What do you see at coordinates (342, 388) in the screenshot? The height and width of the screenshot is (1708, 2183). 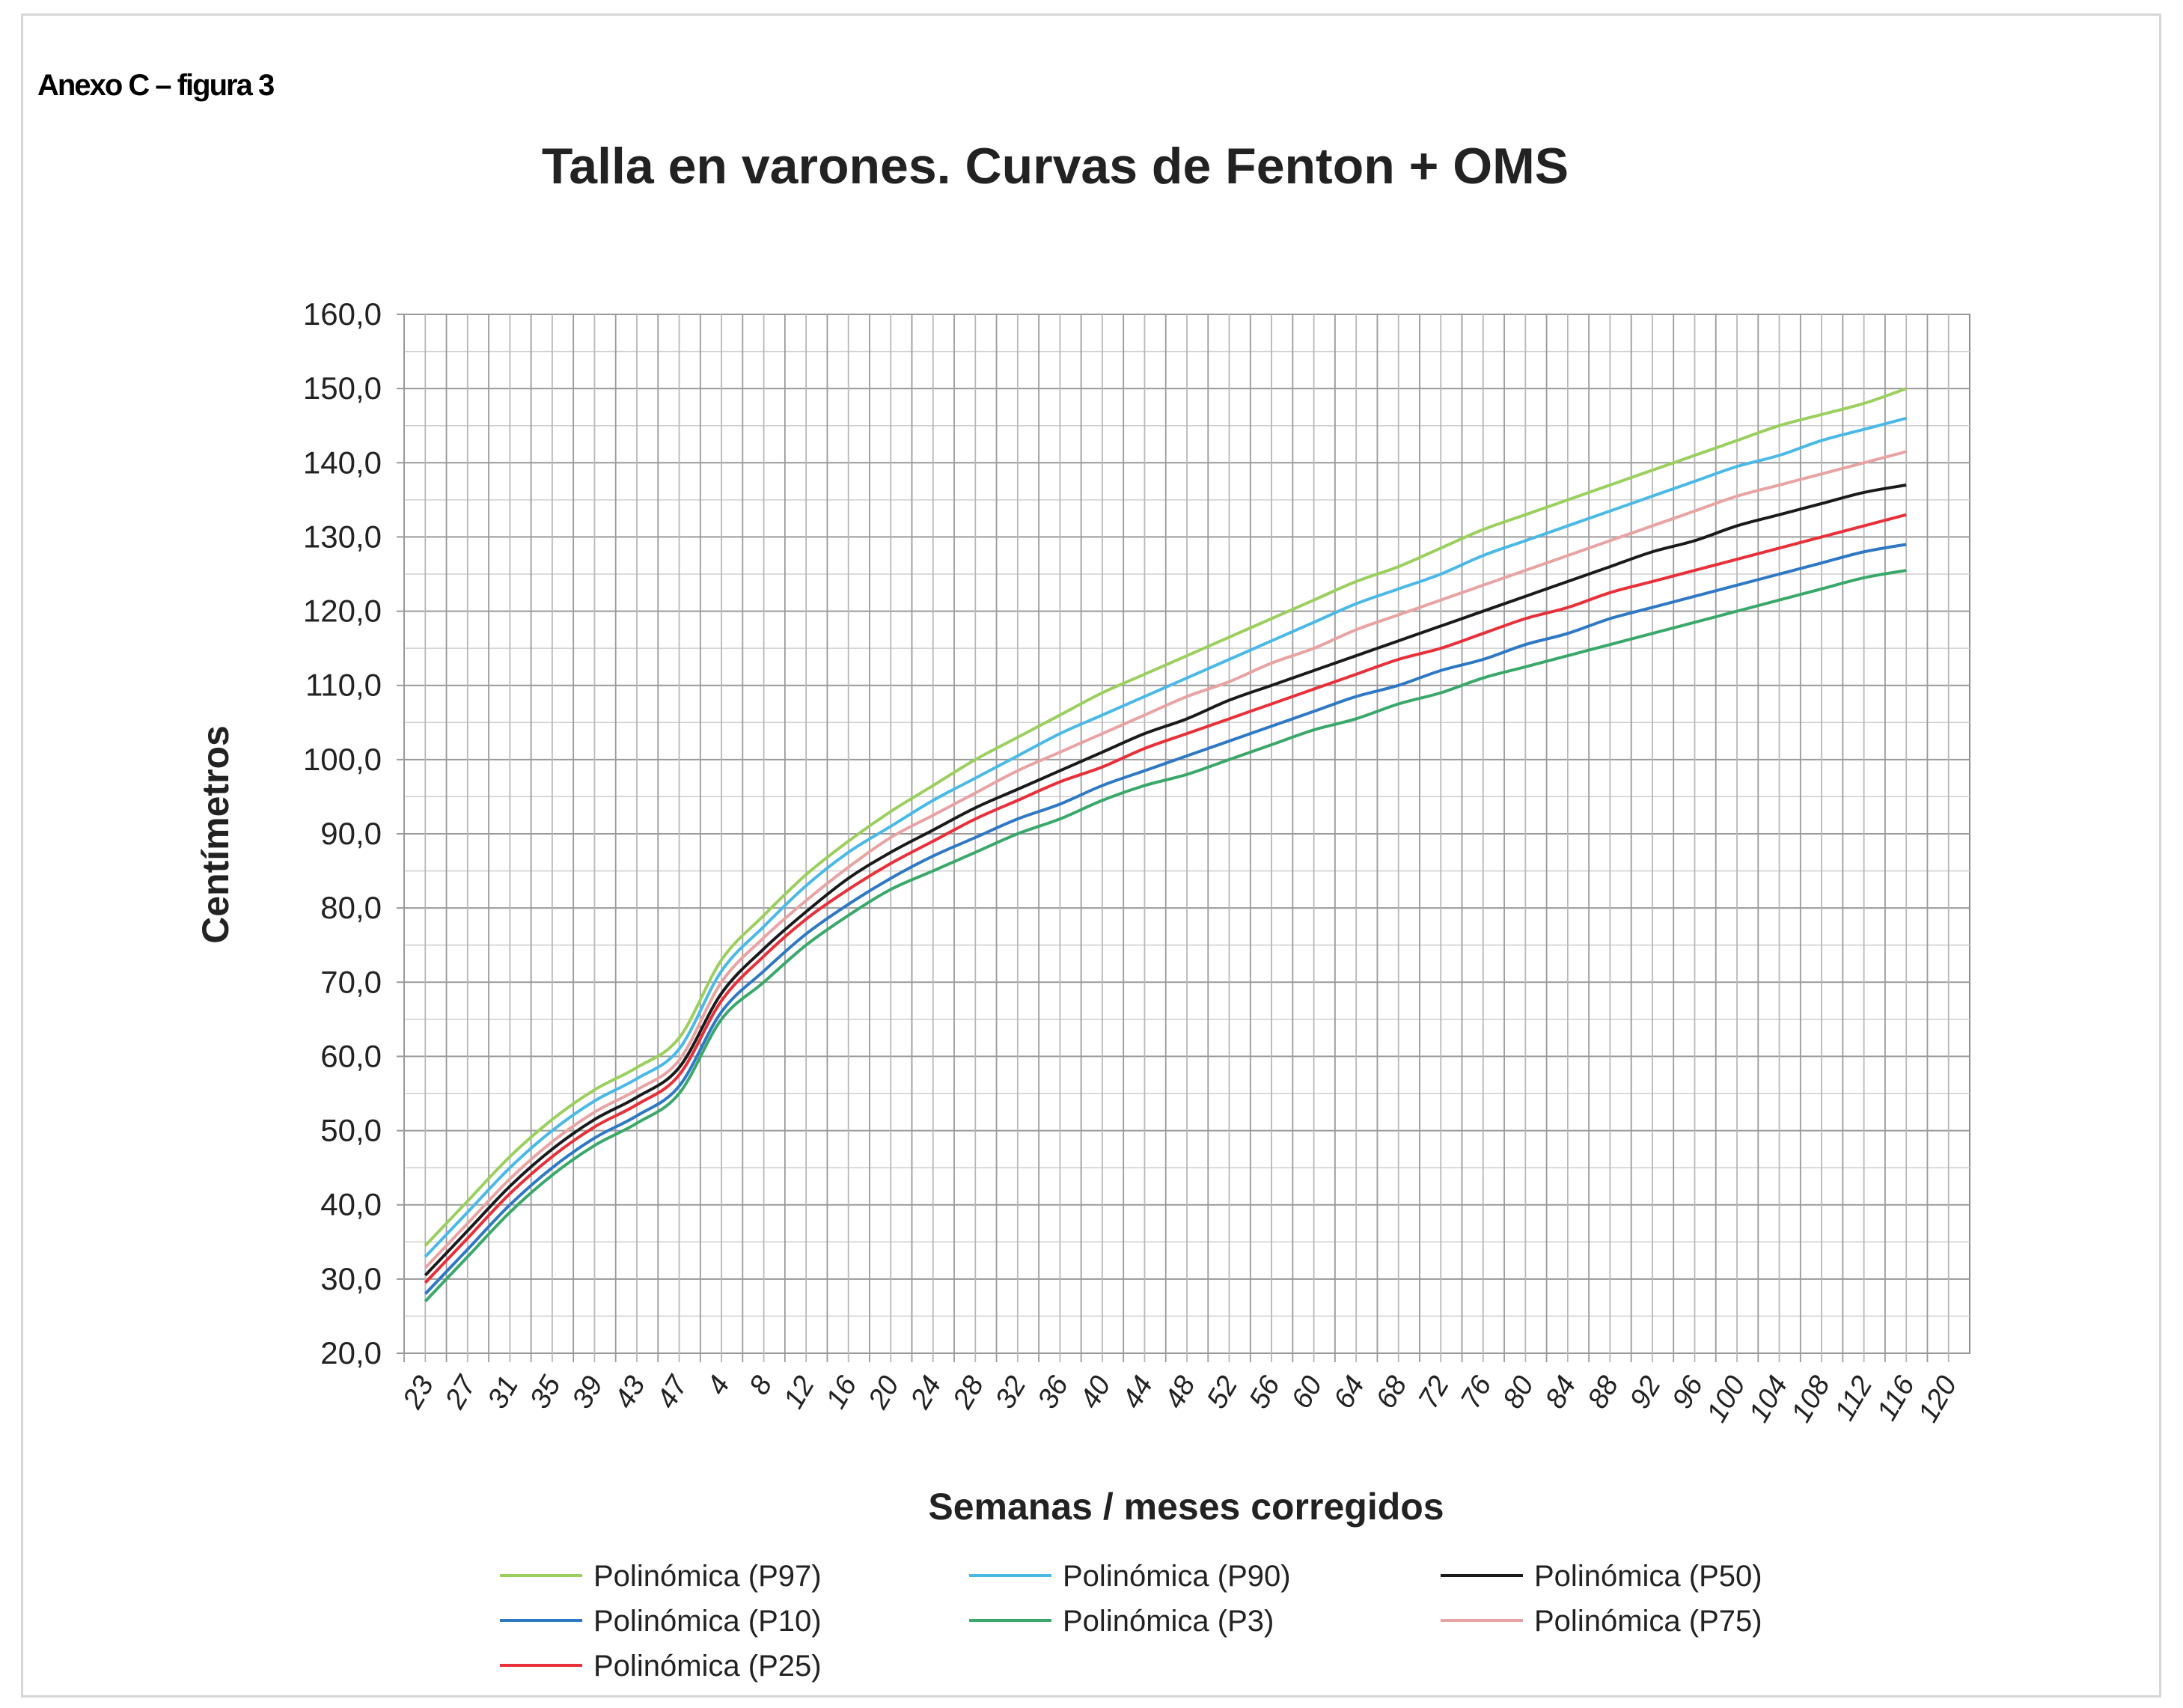 I see `y-tick-label: 150,0` at bounding box center [342, 388].